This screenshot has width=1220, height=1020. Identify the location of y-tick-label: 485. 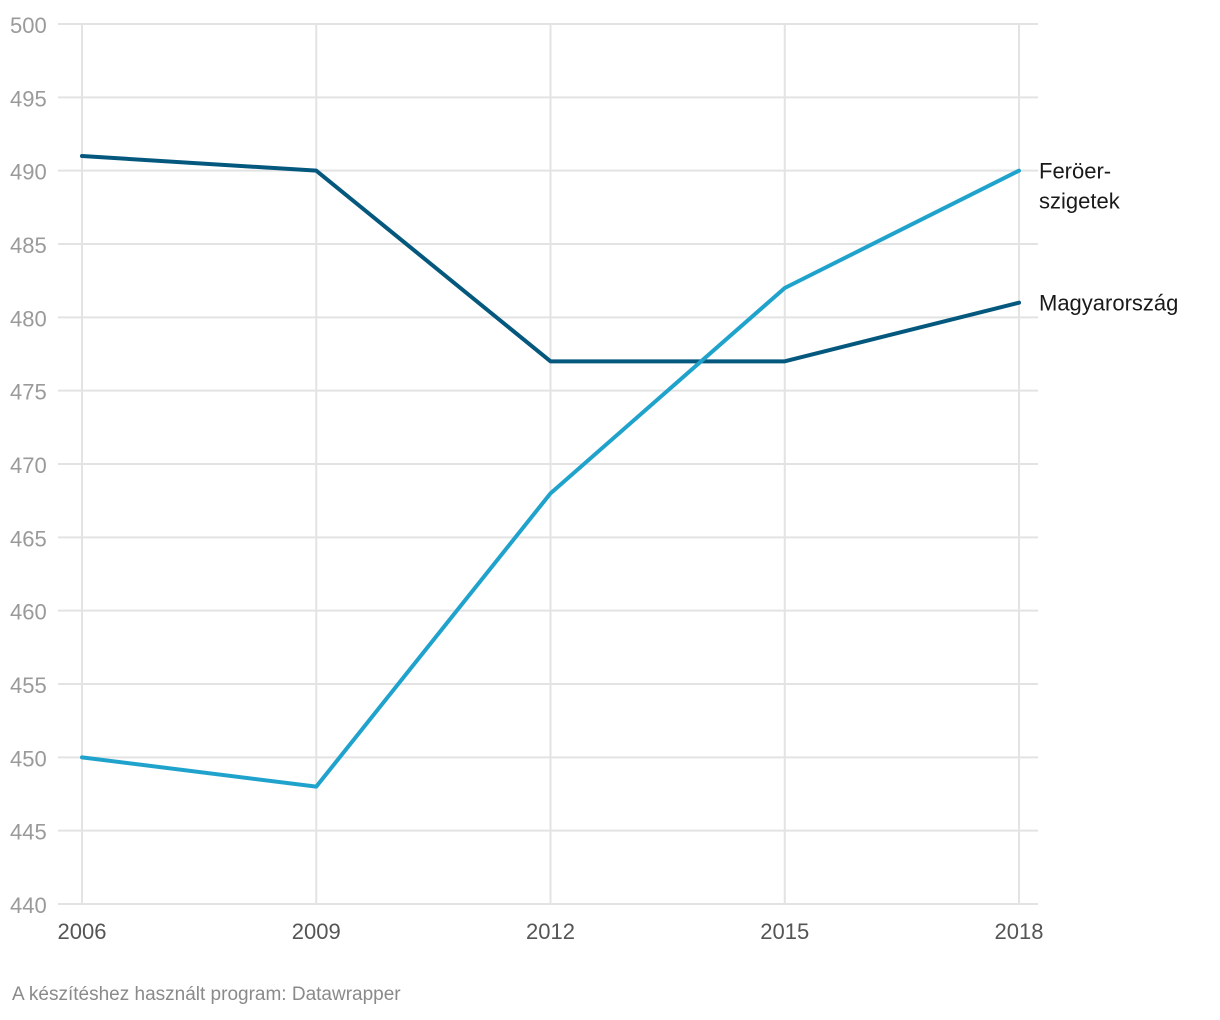
(28, 245).